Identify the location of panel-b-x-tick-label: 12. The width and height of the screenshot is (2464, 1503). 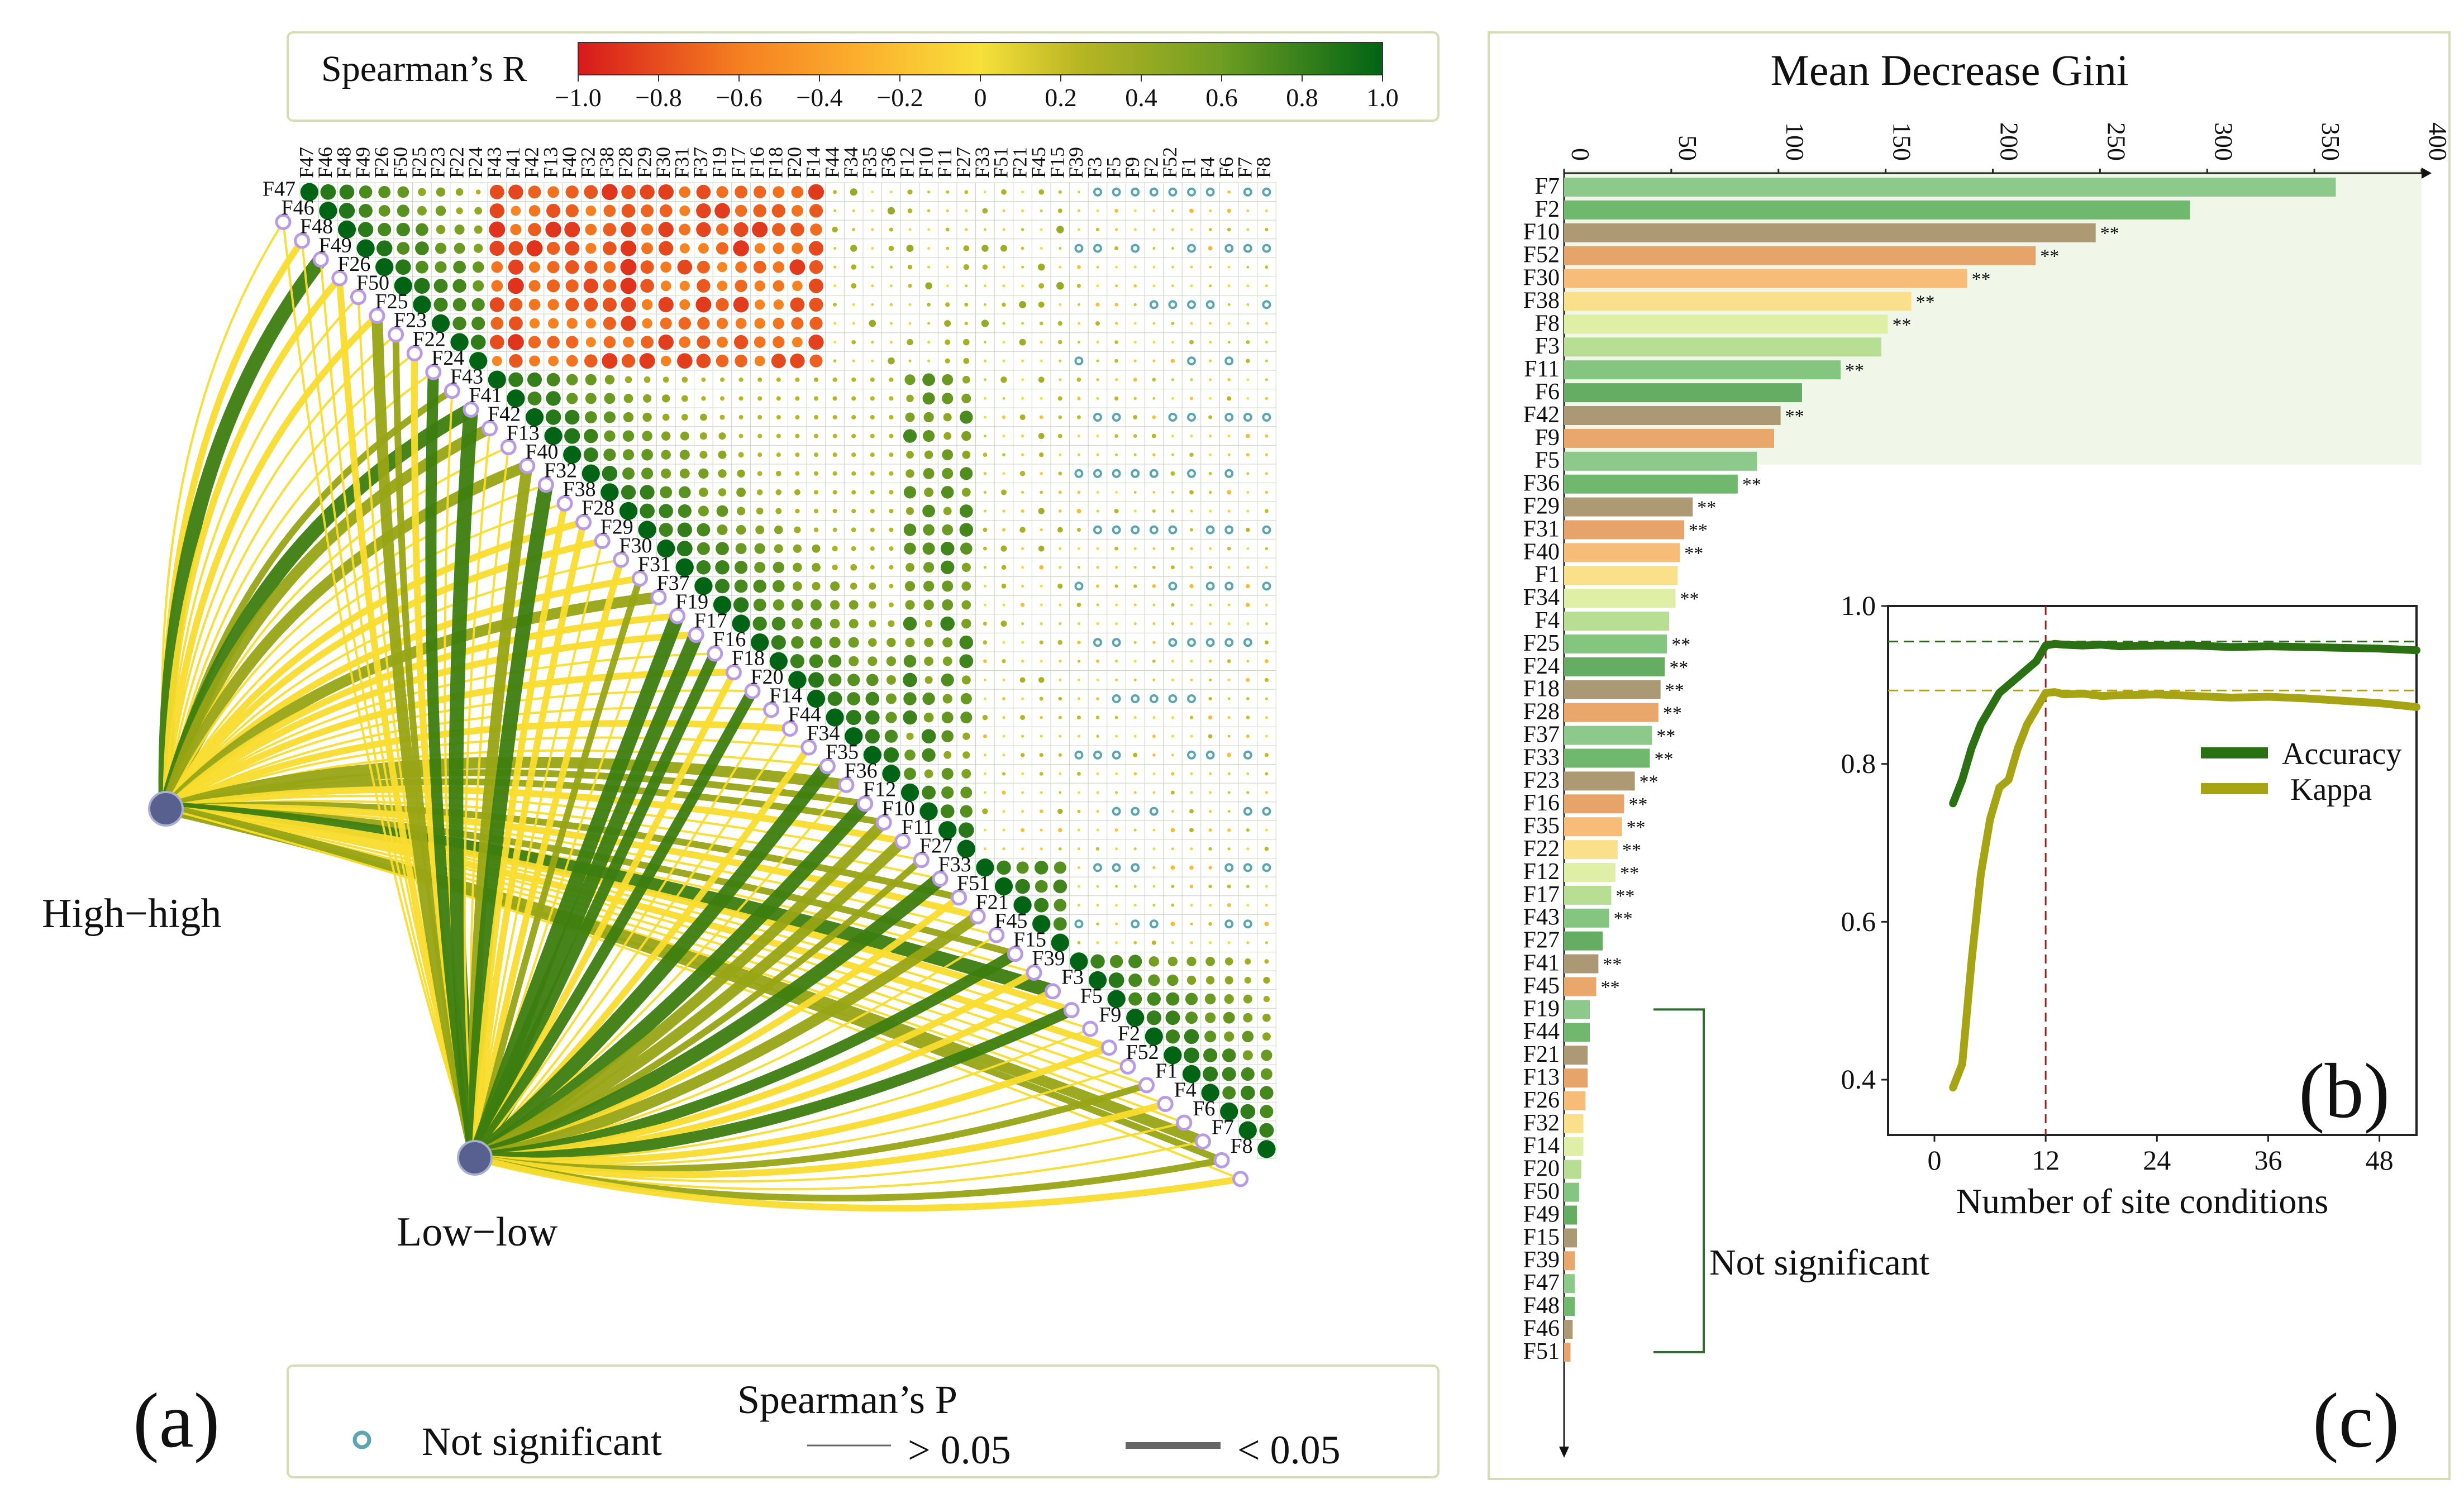
(2046, 1160).